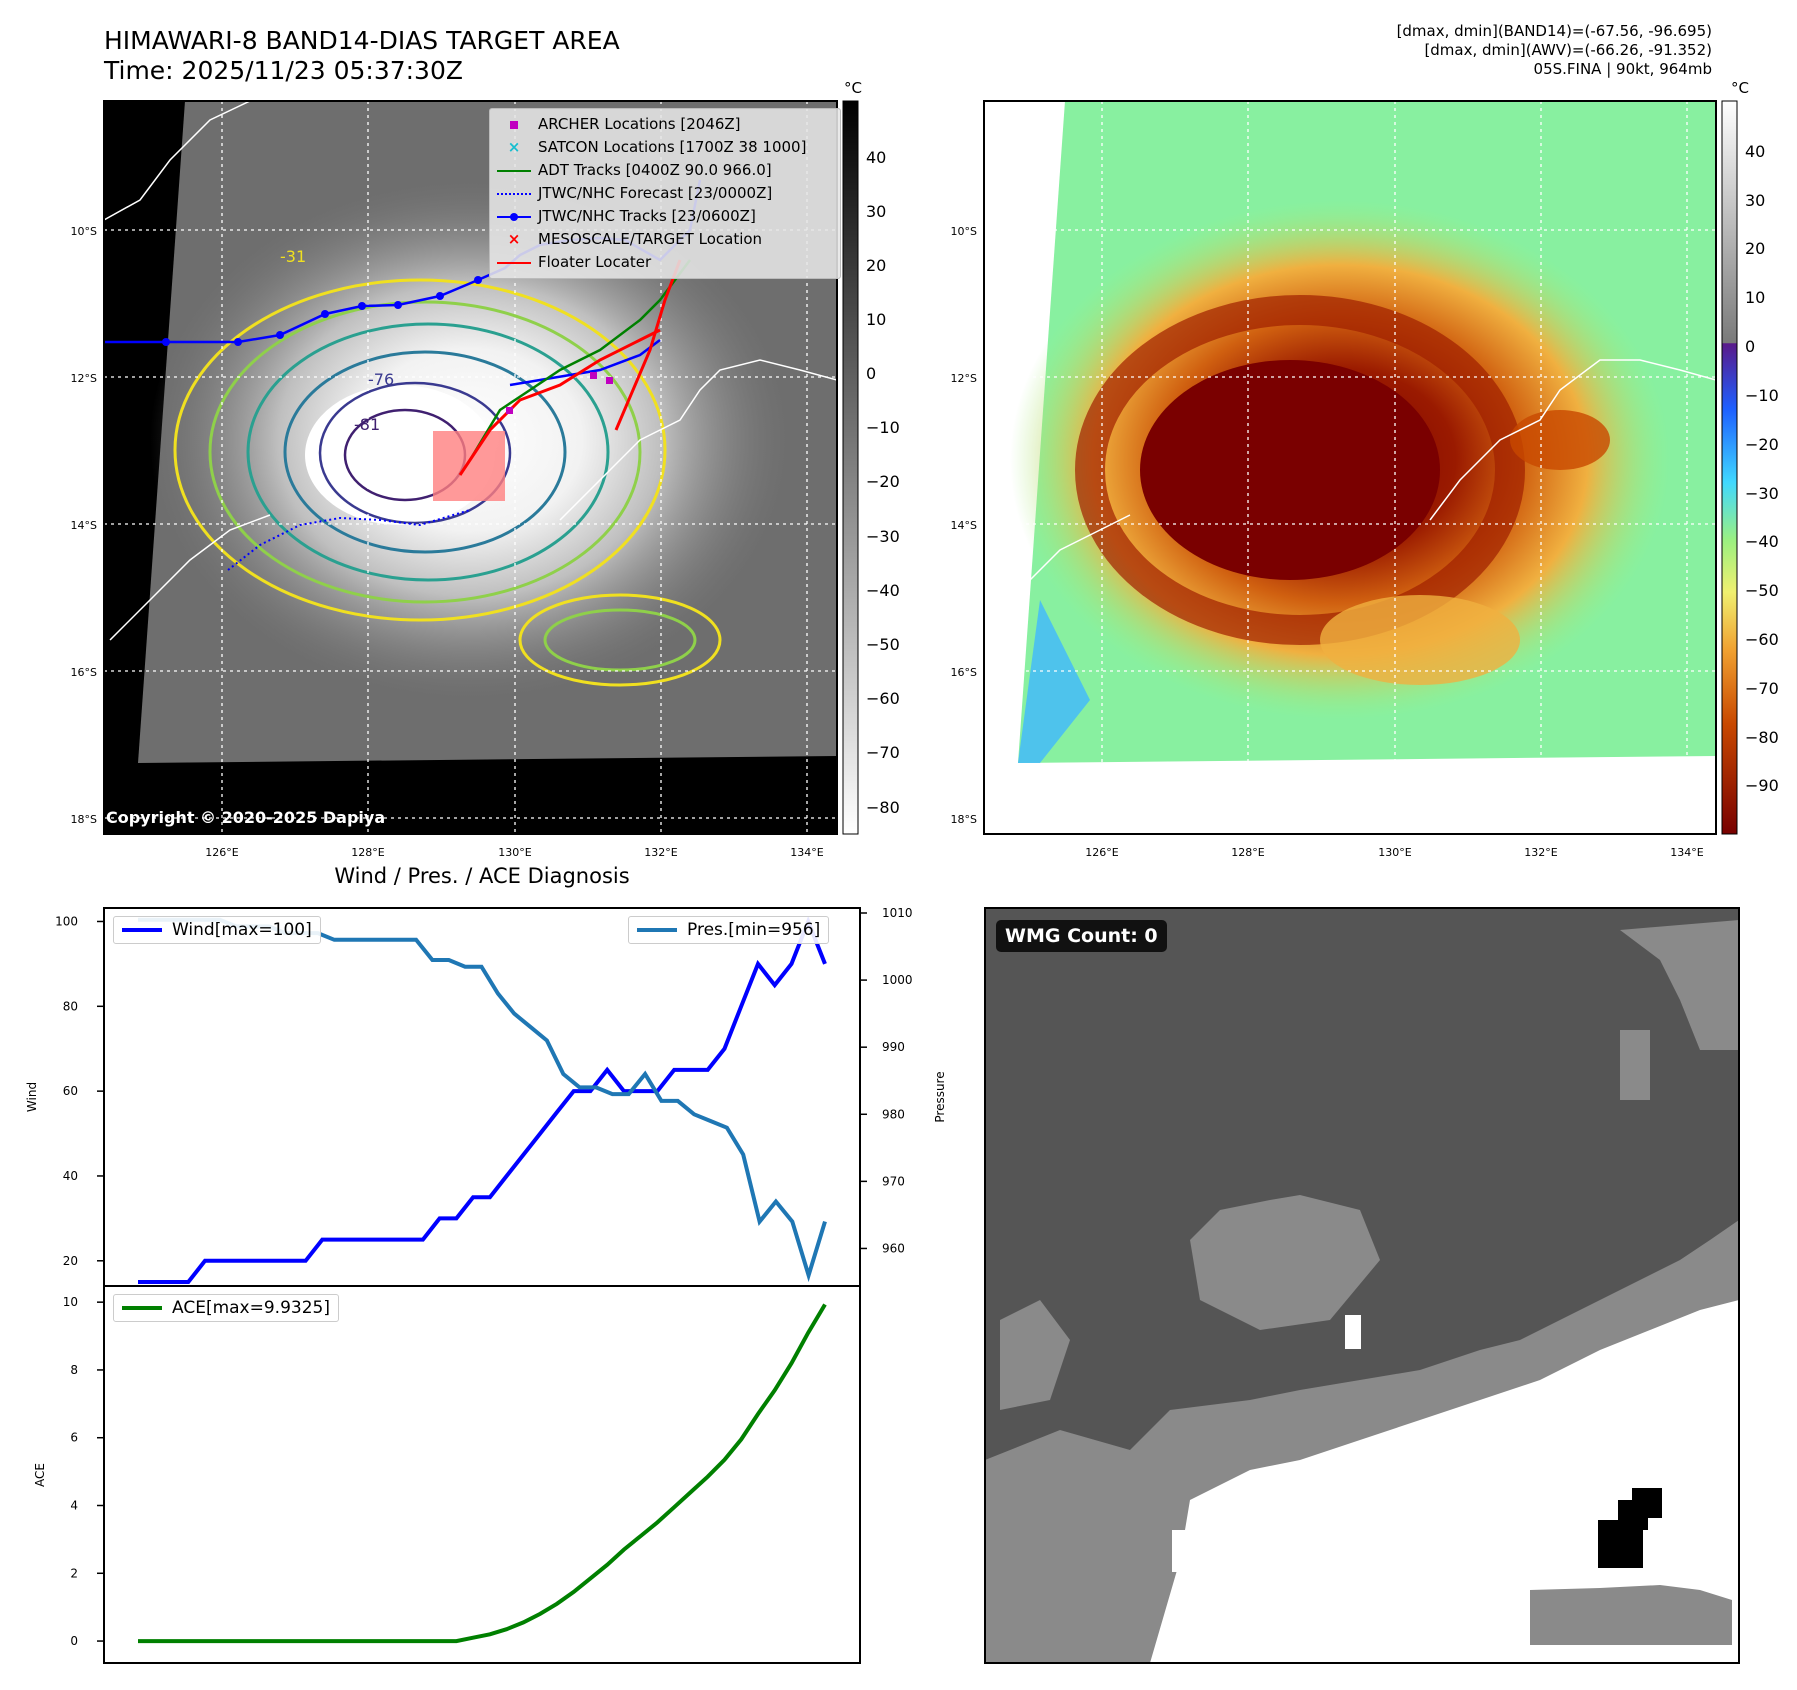  I want to click on wind-line, so click(482, 1100).